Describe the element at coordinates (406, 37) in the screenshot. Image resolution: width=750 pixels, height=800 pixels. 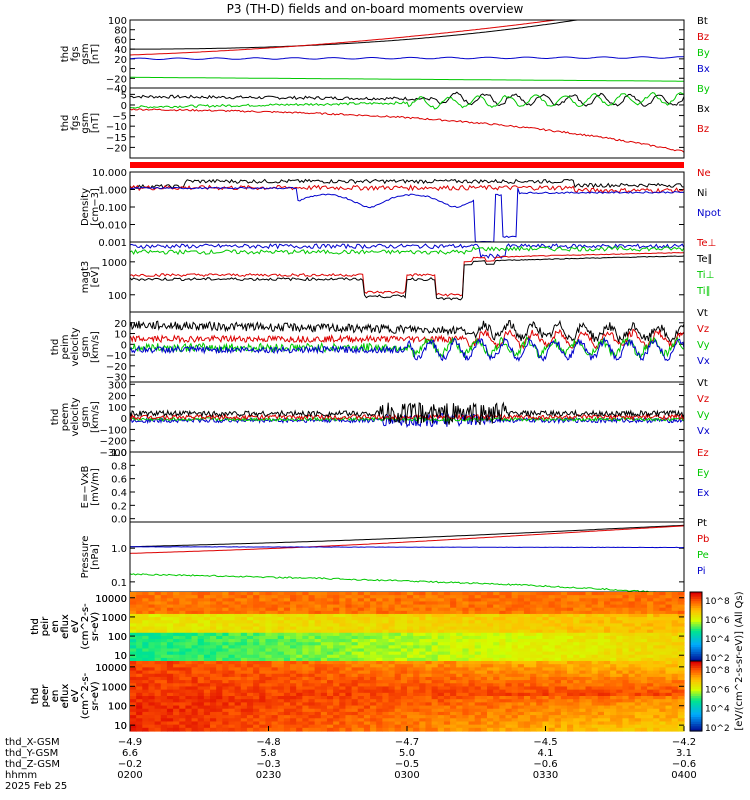
I see `series-bz` at that location.